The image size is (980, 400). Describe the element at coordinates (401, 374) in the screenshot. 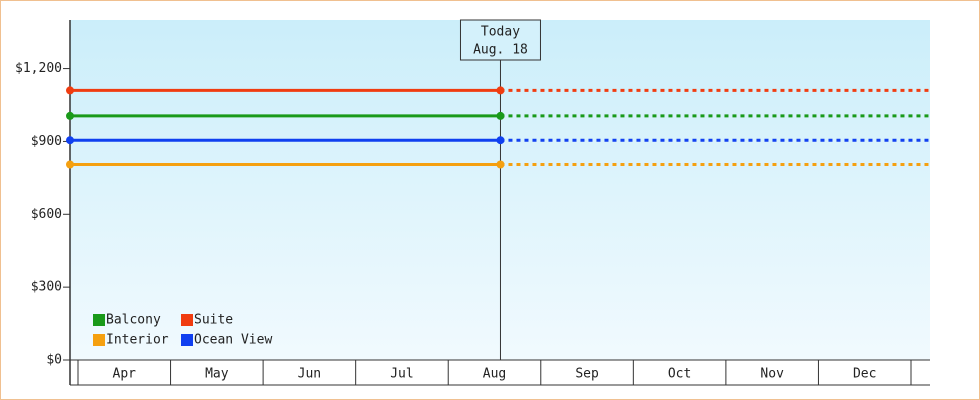

I see `x-tick-label: Jul` at that location.